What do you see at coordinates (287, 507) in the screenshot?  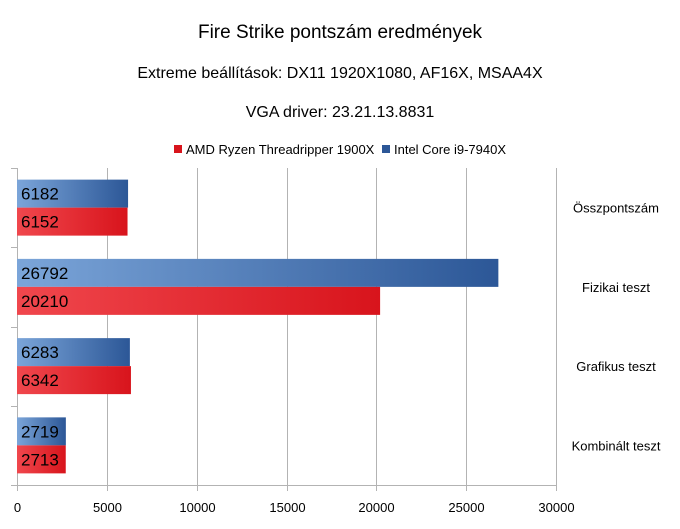 I see `x-tick-label: 15000` at bounding box center [287, 507].